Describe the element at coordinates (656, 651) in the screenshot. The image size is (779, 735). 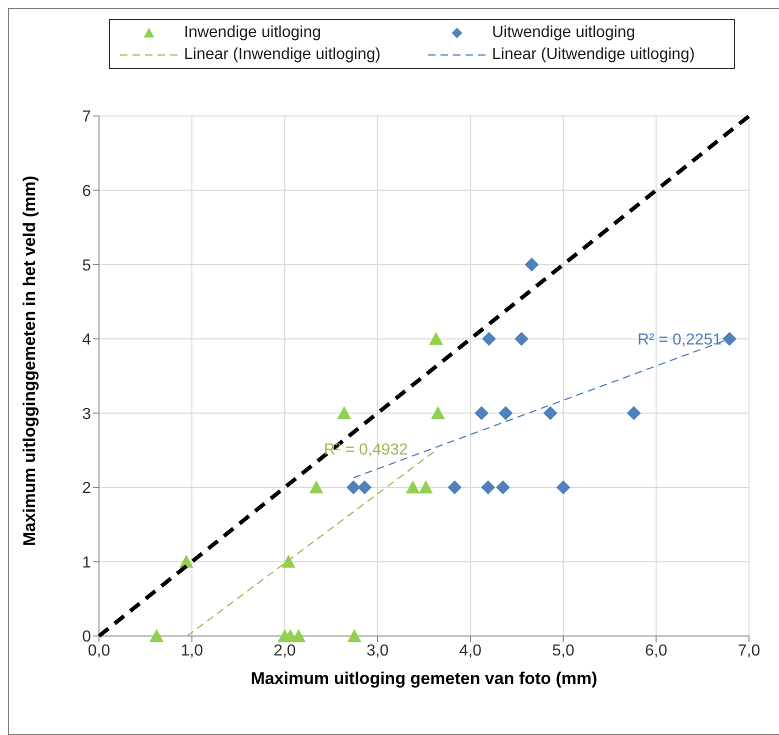
I see `x-tick-label: 6,0` at that location.